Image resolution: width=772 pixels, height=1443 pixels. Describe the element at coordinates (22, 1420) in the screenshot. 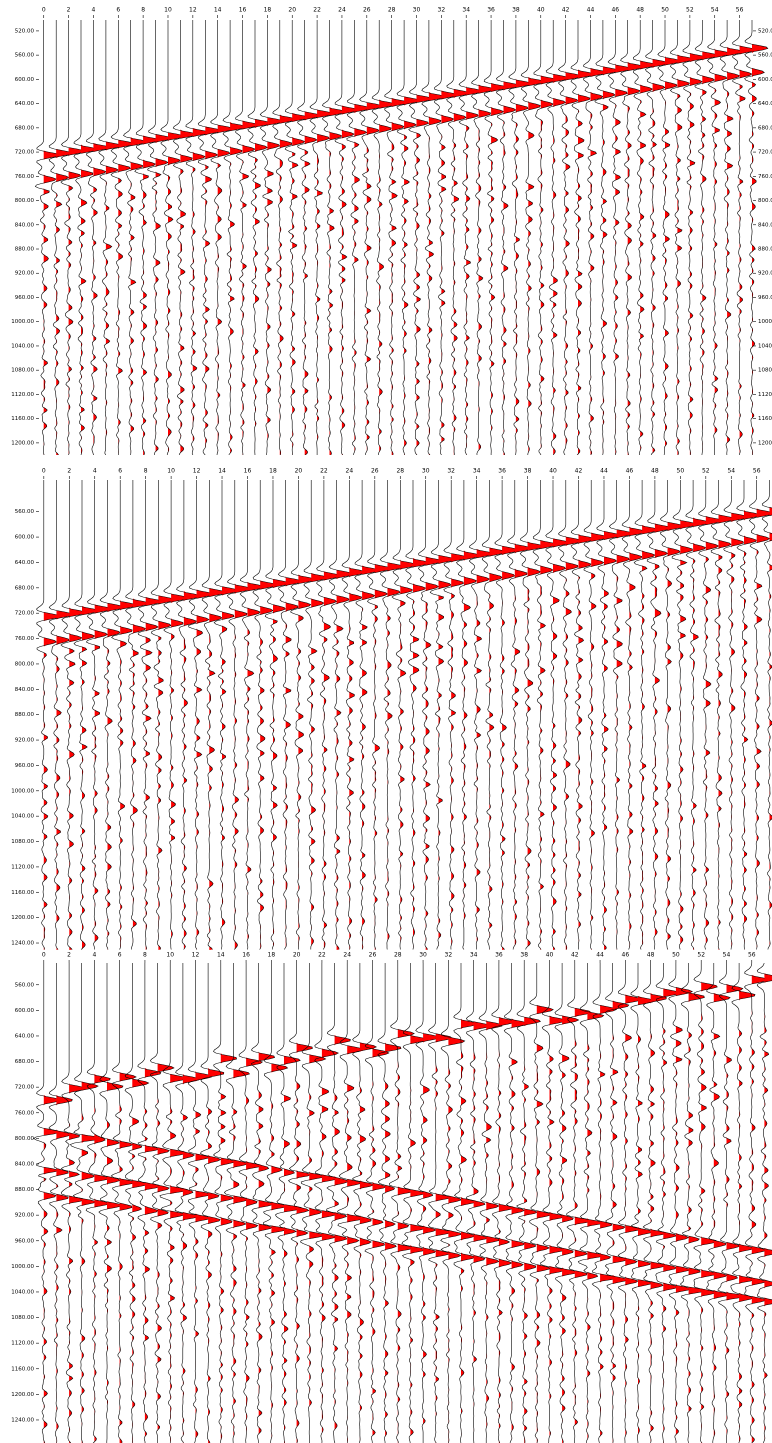

I see `y-tick-label: 1240.00` at that location.